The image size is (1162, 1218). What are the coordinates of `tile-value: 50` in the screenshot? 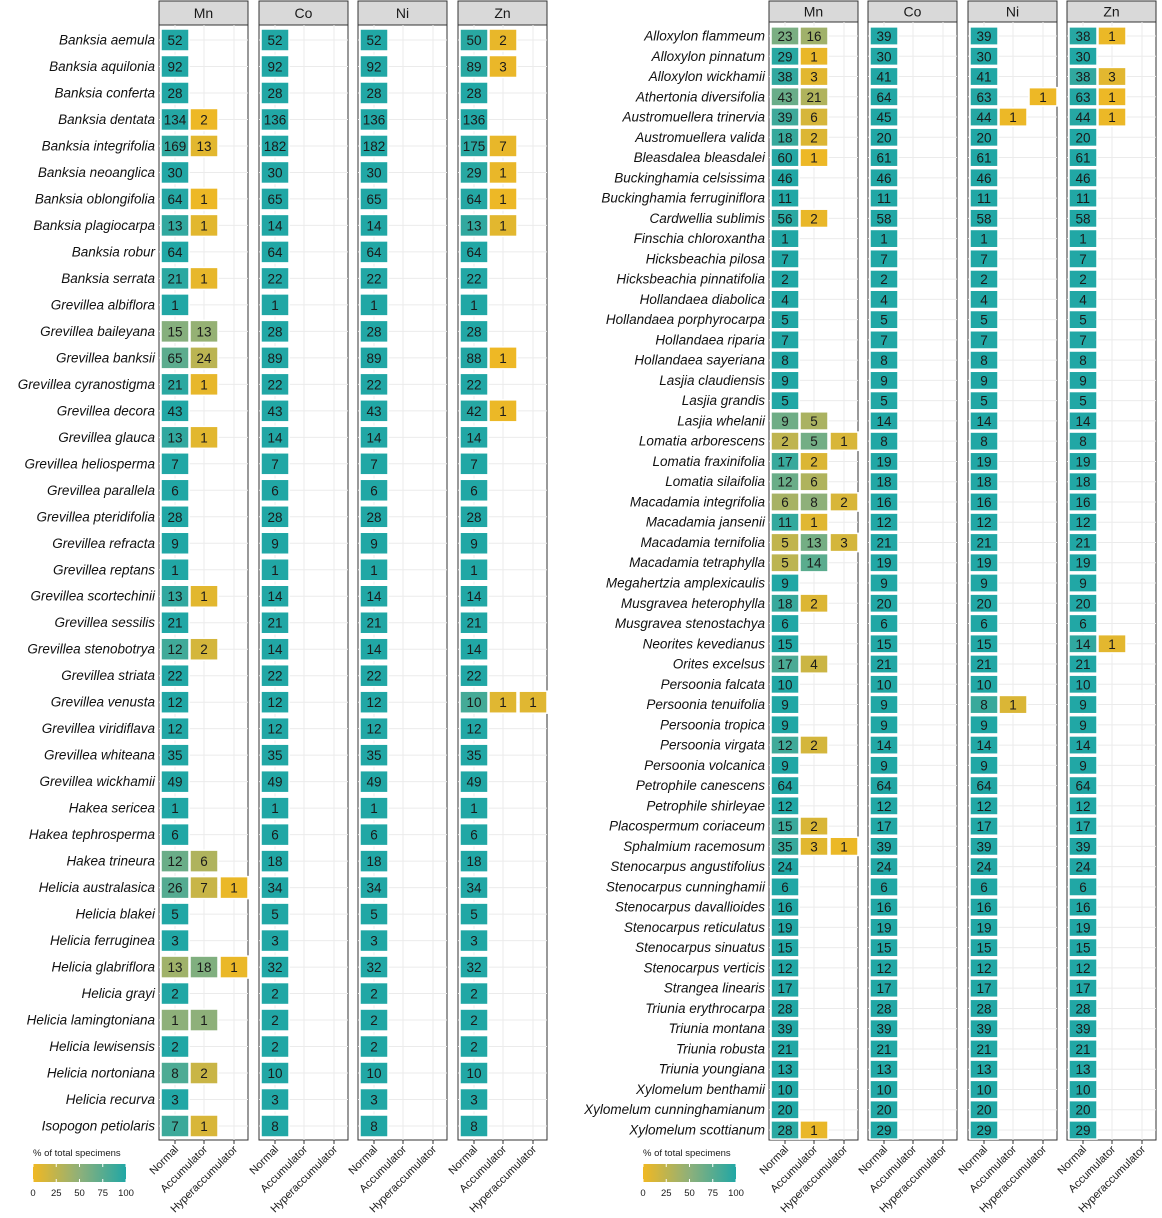 It's located at (473, 40).